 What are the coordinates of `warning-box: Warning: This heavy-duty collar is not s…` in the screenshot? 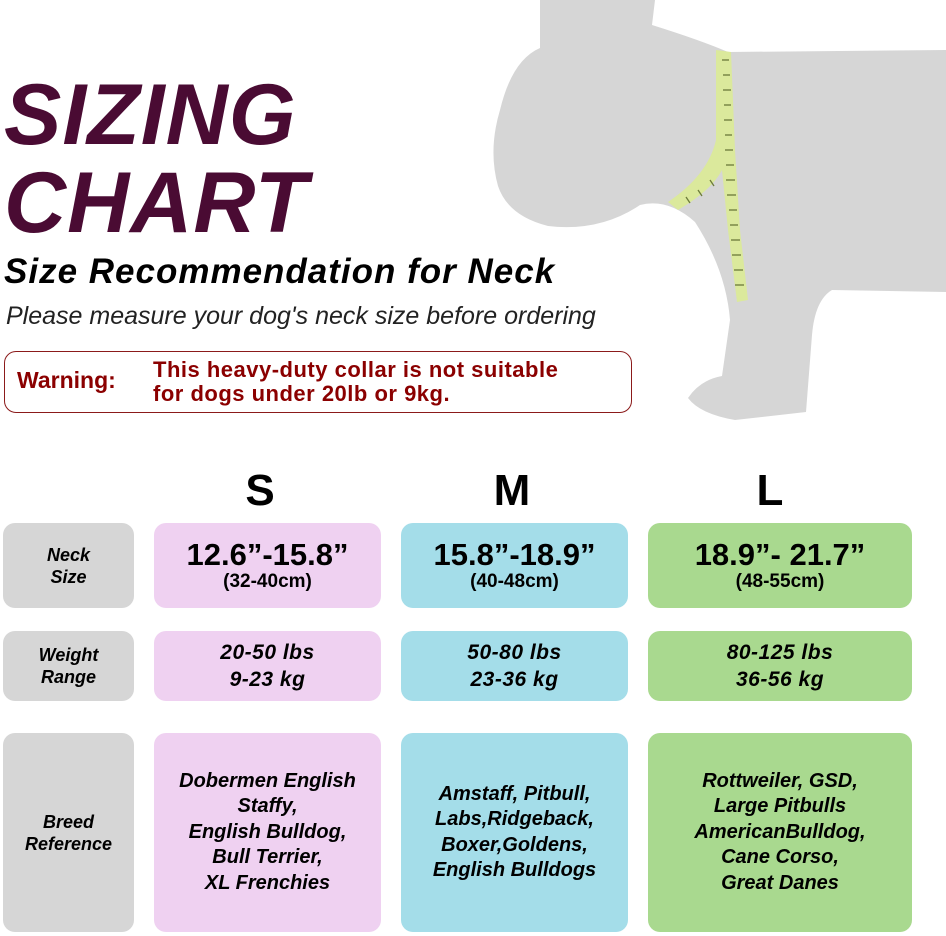 It's located at (318, 382).